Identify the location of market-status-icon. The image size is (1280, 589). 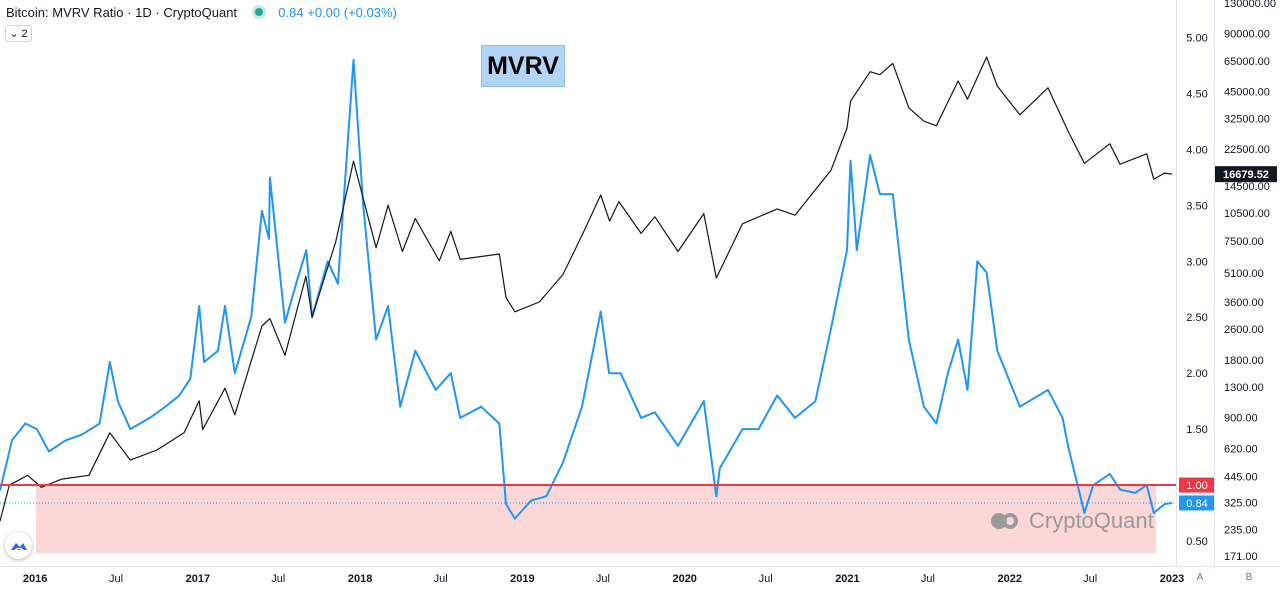
(258, 12).